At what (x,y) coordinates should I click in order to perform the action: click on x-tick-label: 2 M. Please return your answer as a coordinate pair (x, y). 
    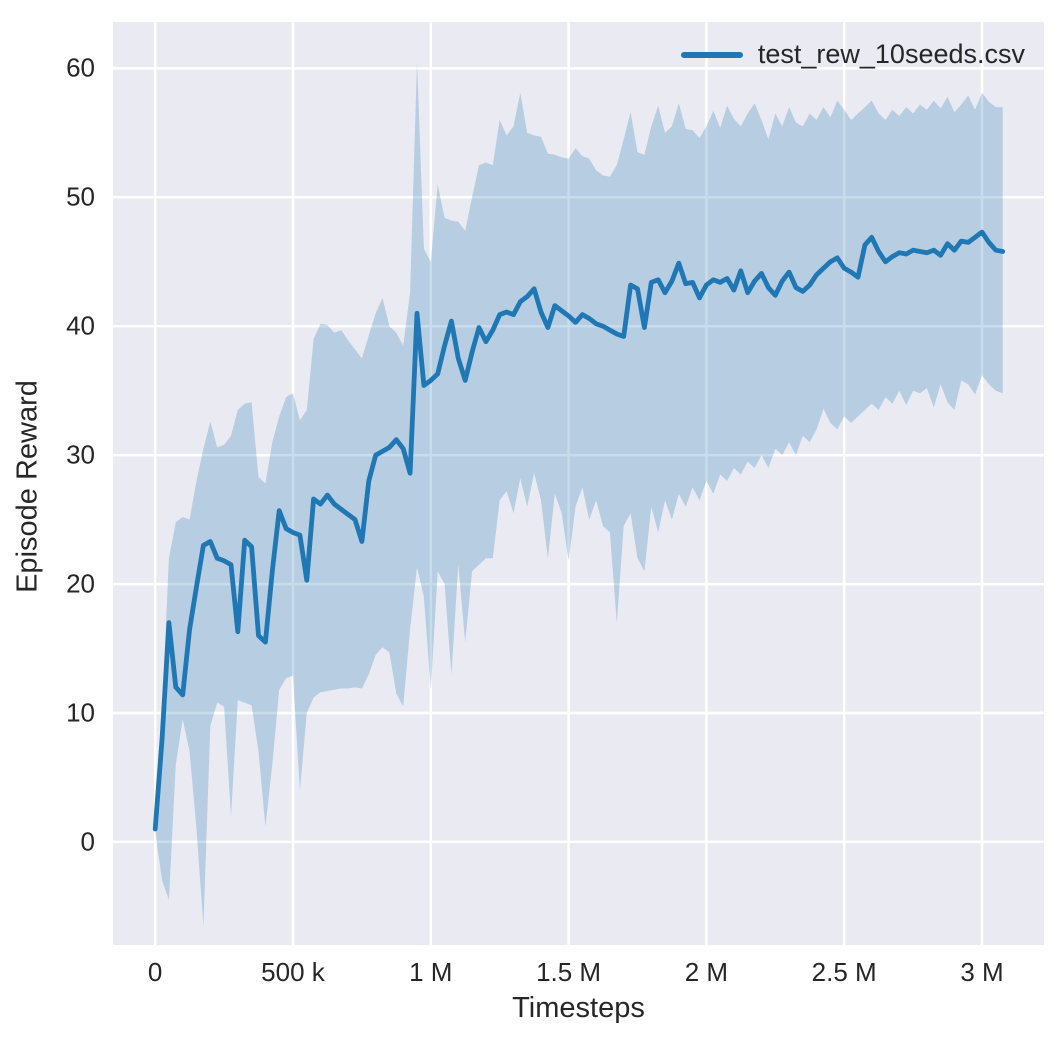
    Looking at the image, I should click on (706, 972).